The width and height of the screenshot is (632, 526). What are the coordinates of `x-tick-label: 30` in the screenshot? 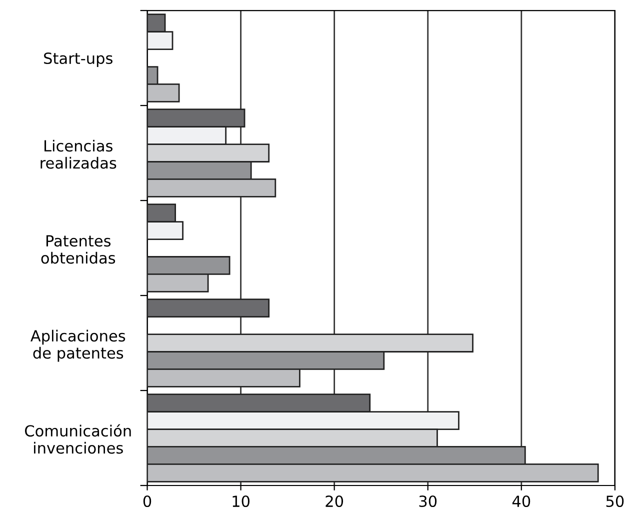 It's located at (428, 501).